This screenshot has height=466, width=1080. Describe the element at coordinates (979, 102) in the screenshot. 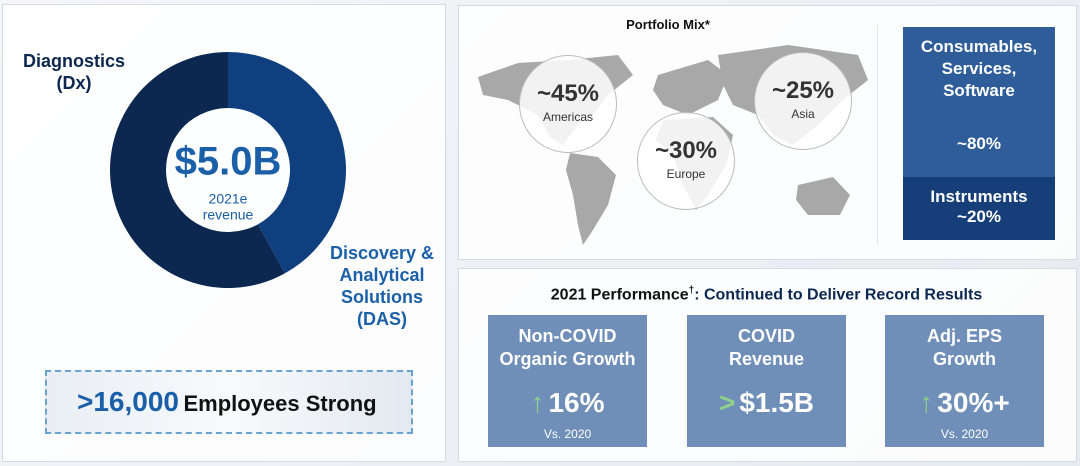

I see `product-box: Consumables, Services, Software ~80%` at that location.